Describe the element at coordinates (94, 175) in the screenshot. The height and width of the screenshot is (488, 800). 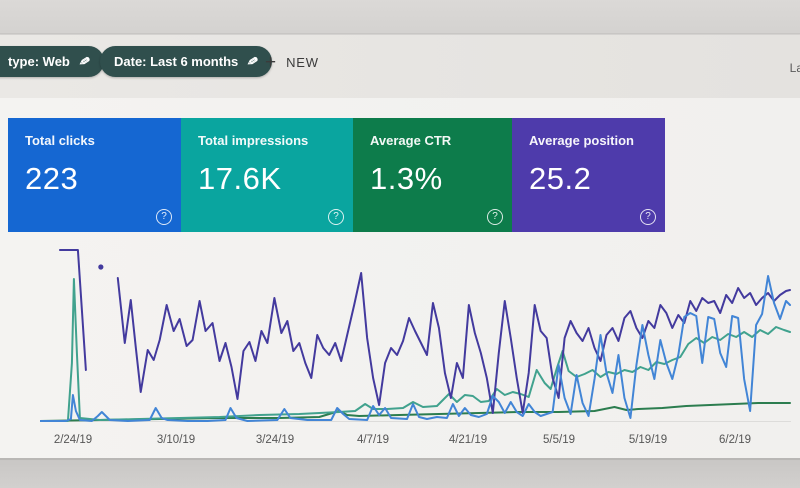
I see `card-total-clicks: Total clicks 223 ?` at that location.